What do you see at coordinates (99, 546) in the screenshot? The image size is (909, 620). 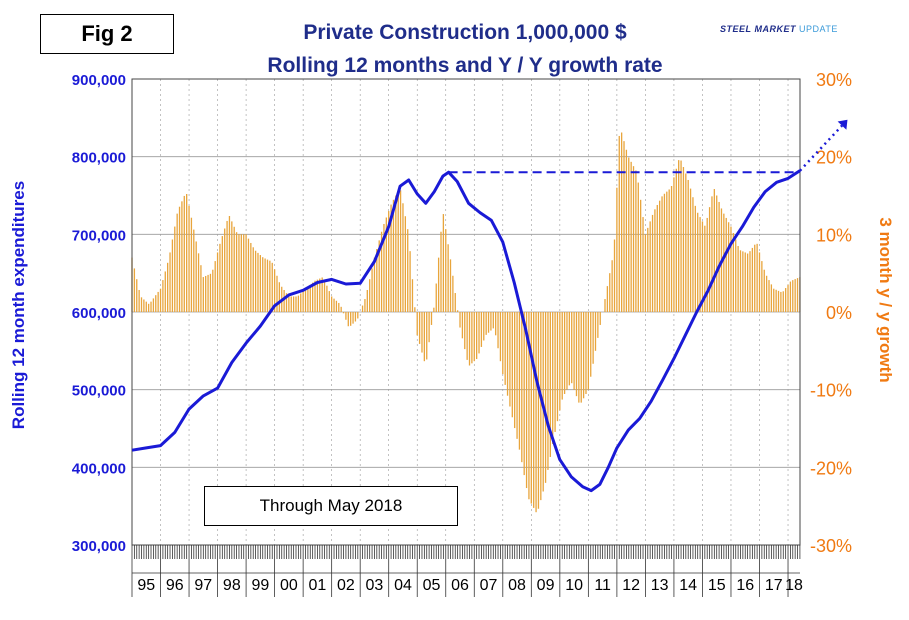 I see `left-tick-label: 300,000` at bounding box center [99, 546].